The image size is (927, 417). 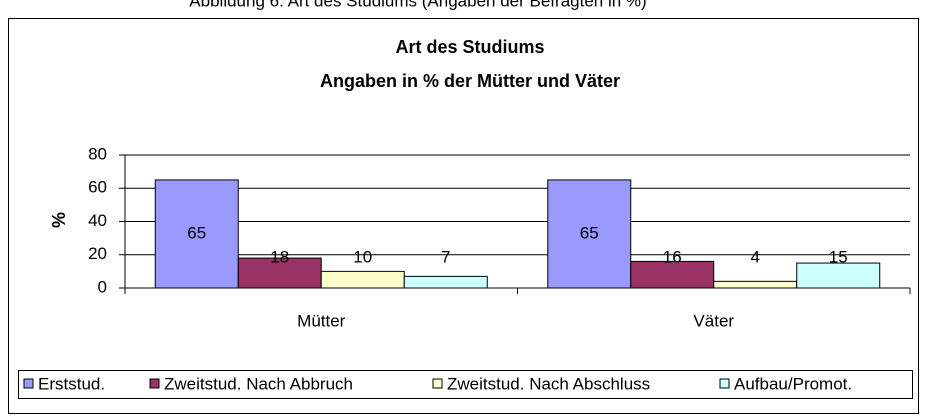 I want to click on x-tick-label: Mütter, so click(x=321, y=320).